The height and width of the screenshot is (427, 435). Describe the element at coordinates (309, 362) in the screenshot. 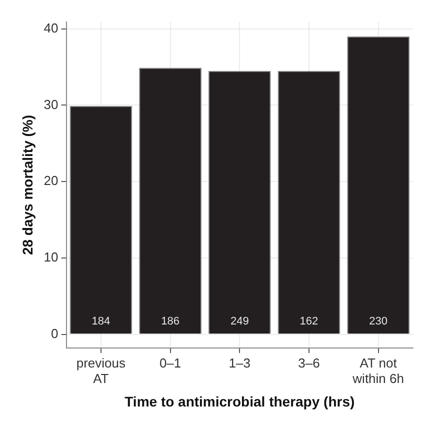

I see `x-tick-label: 3–6` at that location.